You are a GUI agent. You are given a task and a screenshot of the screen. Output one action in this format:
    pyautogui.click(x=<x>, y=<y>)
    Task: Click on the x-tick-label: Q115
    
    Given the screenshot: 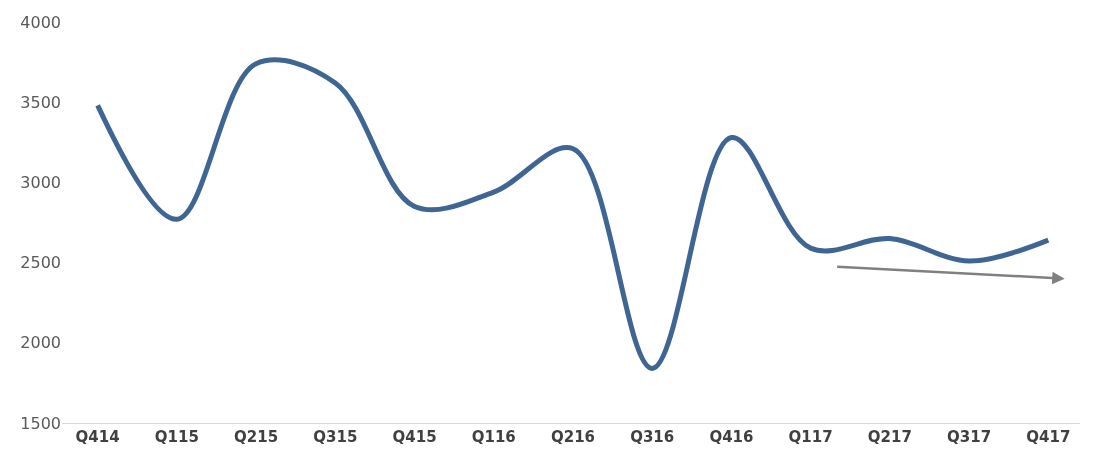 What is the action you would take?
    pyautogui.click(x=176, y=437)
    